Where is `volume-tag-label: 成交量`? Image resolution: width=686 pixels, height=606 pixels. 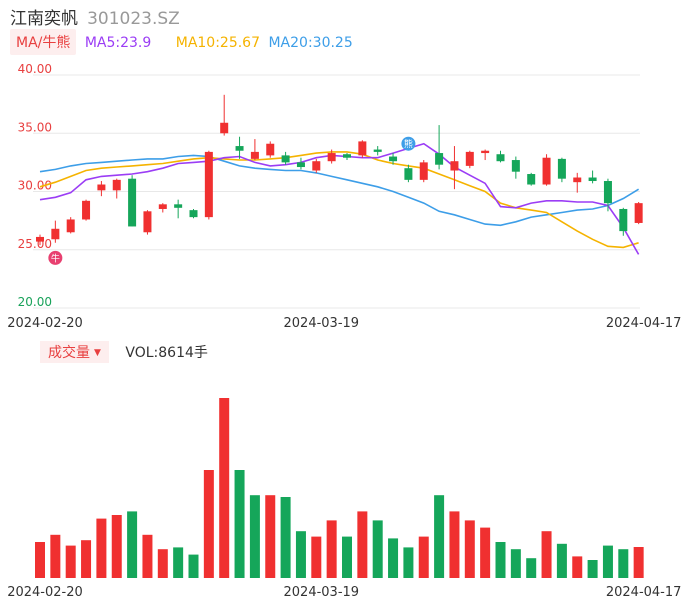
volume-tag-label: 成交量 is located at coordinates (69, 353).